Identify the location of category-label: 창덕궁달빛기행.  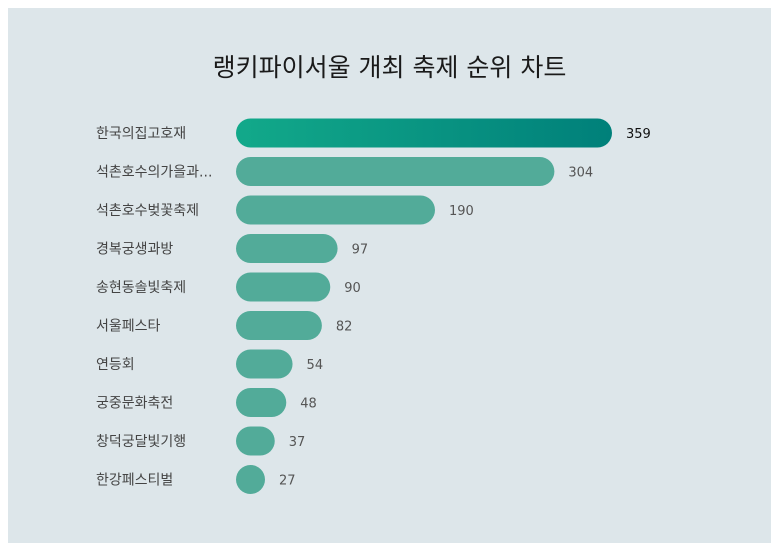
(141, 442).